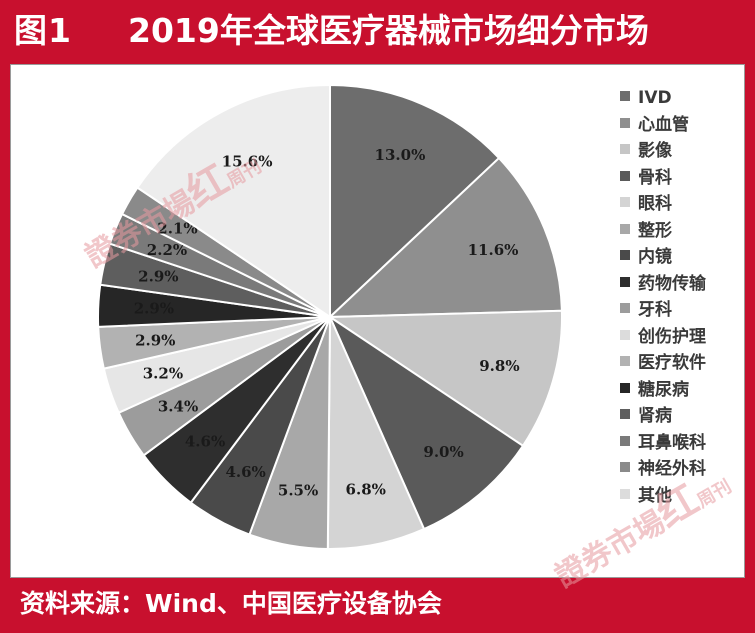 The height and width of the screenshot is (633, 755). I want to click on legend-label: 牙科, so click(655, 310).